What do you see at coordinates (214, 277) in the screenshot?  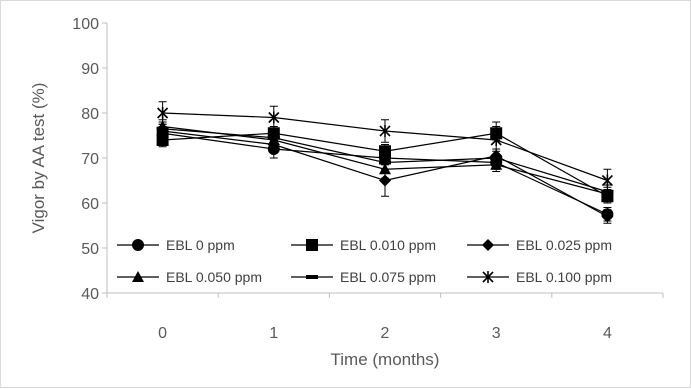 I see `legend-label: EBL 0.050 ppm` at bounding box center [214, 277].